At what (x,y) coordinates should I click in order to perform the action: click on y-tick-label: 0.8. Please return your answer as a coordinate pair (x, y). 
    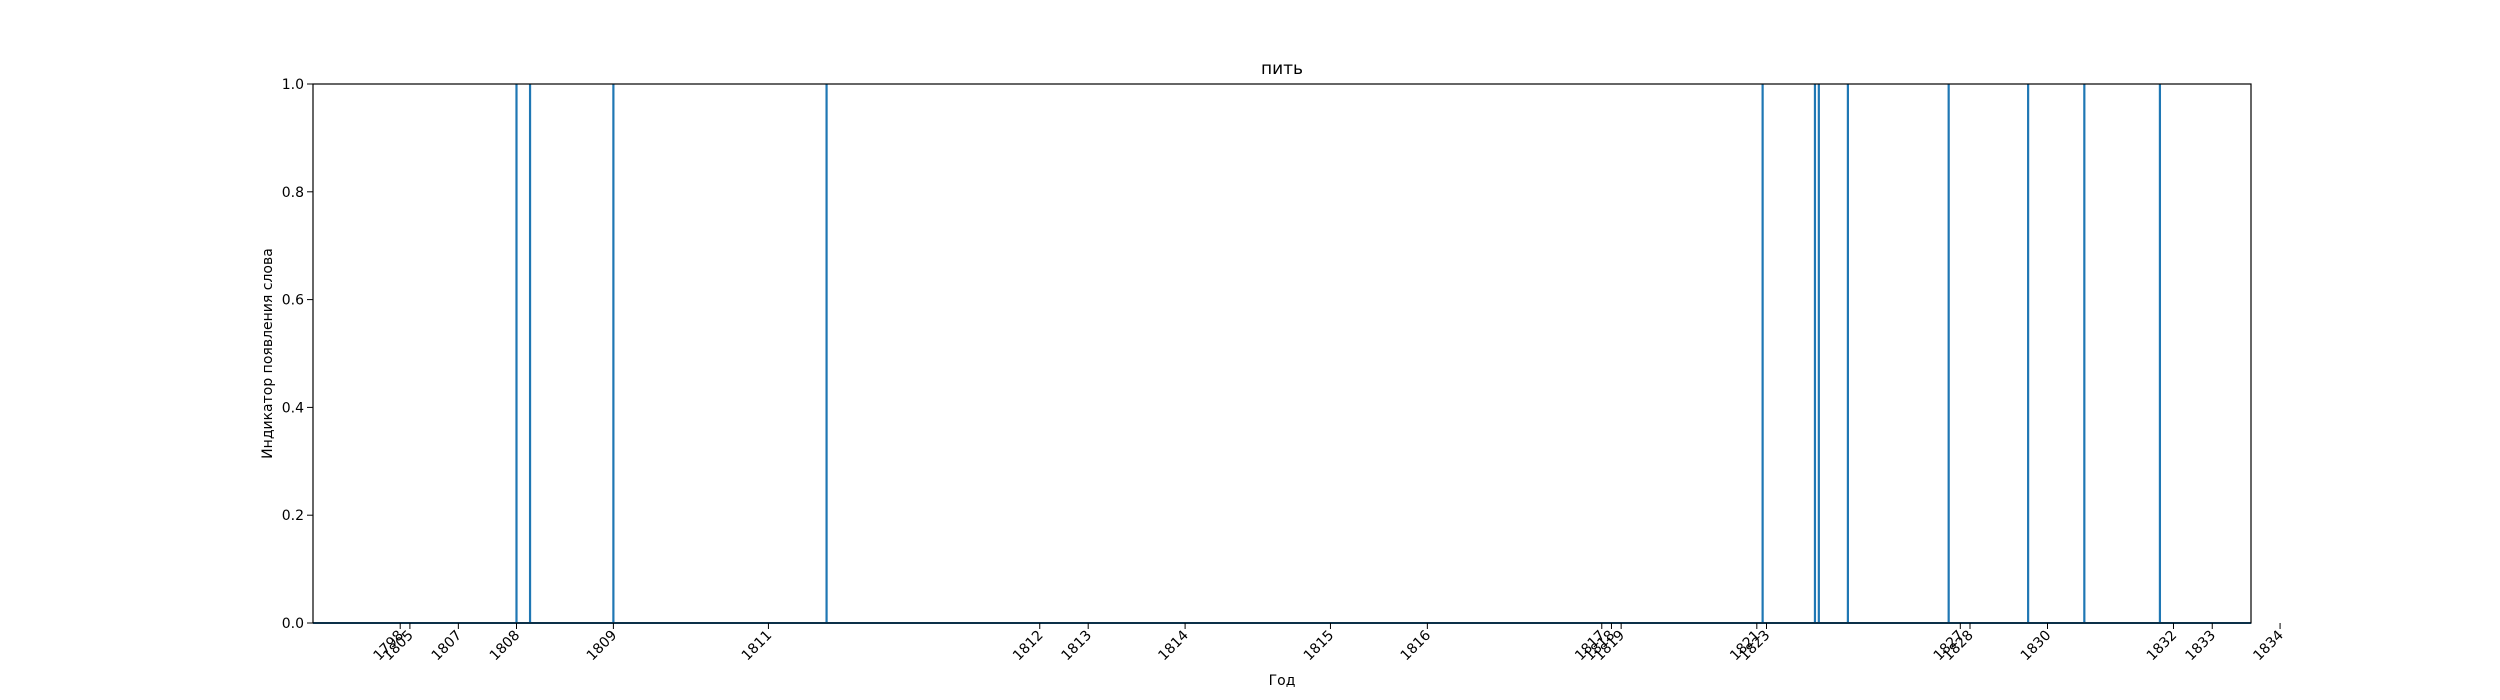
    Looking at the image, I should click on (293, 193).